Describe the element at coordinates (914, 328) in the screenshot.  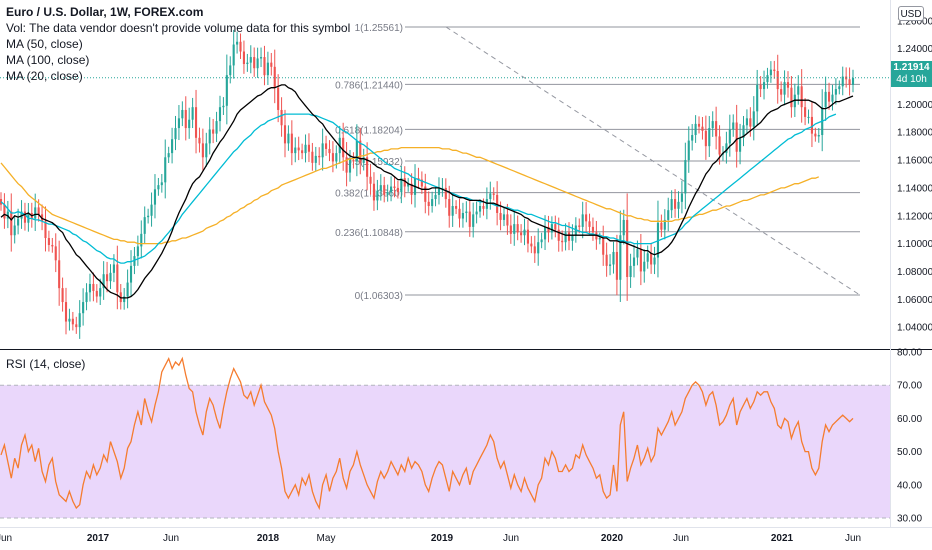
I see `price-axis-tick: 1.04000` at that location.